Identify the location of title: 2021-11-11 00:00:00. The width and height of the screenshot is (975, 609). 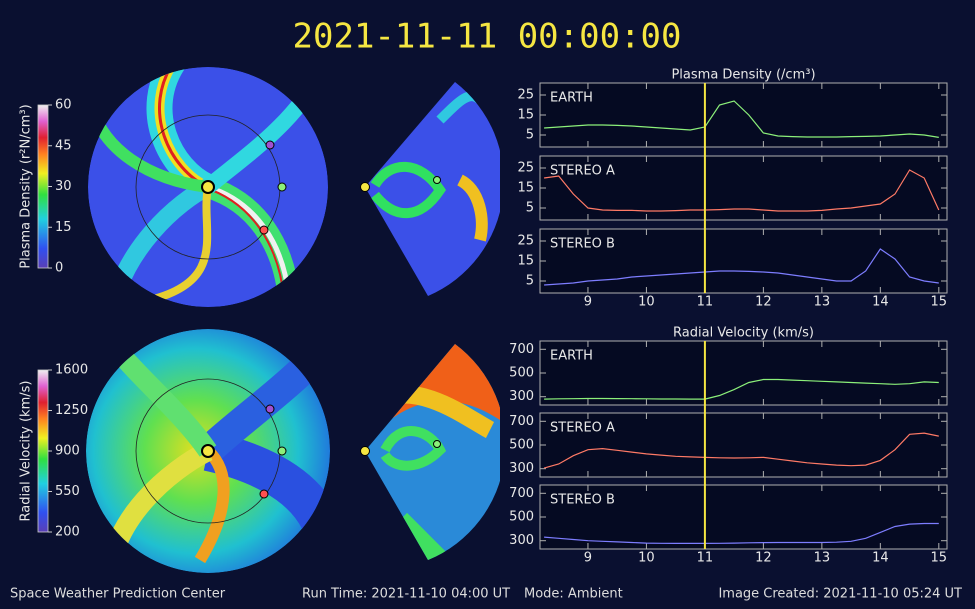
(487, 37).